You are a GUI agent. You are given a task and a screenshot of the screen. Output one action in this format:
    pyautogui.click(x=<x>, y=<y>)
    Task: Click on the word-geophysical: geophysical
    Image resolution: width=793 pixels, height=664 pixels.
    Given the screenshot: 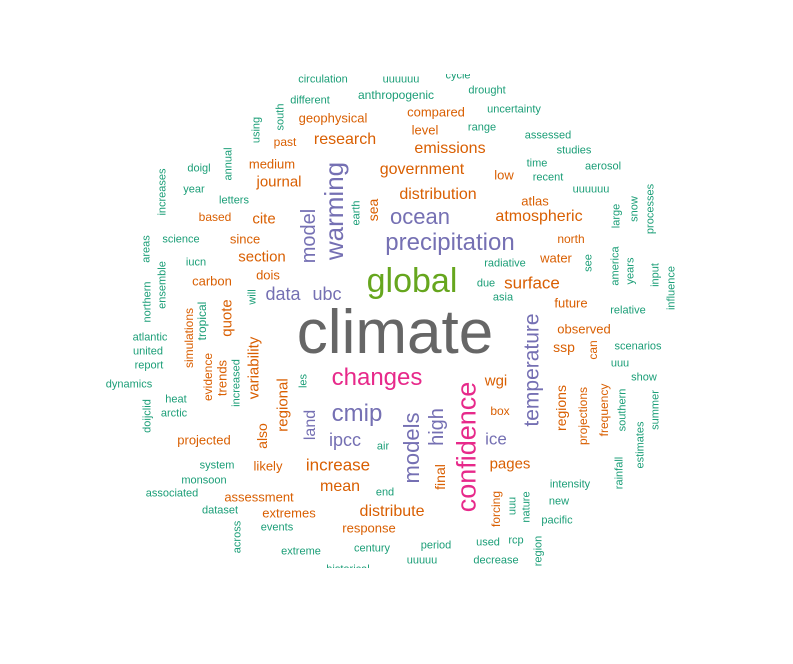 What is the action you would take?
    pyautogui.click(x=333, y=118)
    